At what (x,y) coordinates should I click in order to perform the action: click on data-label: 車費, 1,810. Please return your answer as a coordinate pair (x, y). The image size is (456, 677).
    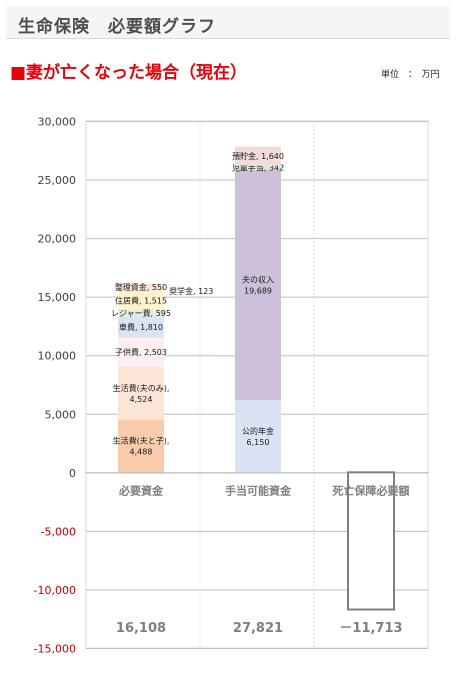
    Looking at the image, I should click on (141, 327).